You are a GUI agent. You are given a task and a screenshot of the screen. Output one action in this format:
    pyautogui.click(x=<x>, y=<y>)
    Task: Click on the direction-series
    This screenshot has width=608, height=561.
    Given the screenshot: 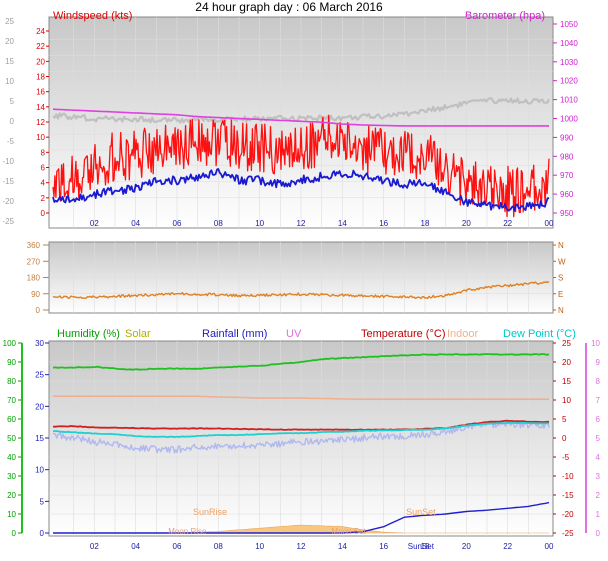 What is the action you would take?
    pyautogui.click(x=301, y=277)
    